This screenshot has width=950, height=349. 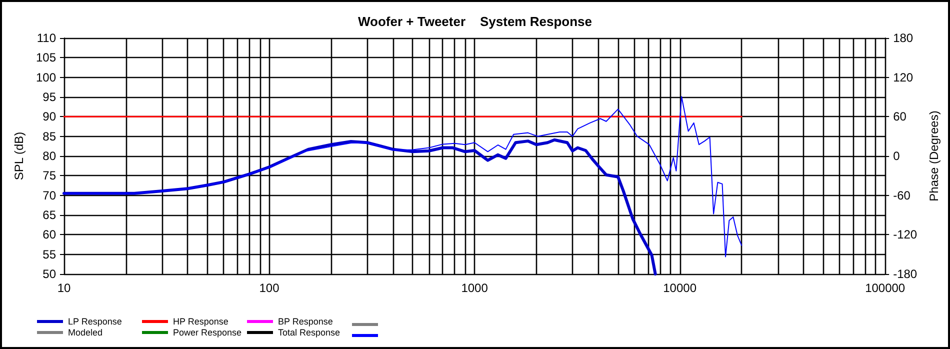 What do you see at coordinates (903, 38) in the screenshot?
I see `y2-tick-label: 180` at bounding box center [903, 38].